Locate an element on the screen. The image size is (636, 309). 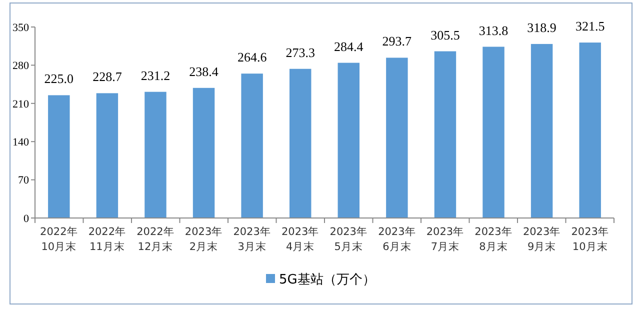
data-label: 238.4 is located at coordinates (204, 71).